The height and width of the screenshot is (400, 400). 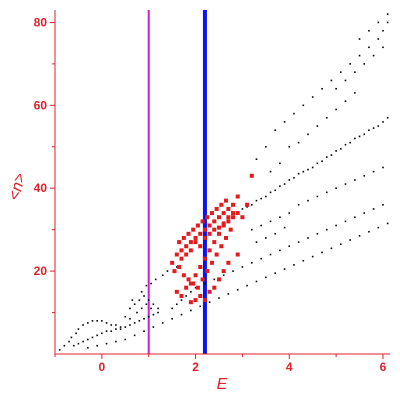 I want to click on reference-lines, so click(x=177, y=182).